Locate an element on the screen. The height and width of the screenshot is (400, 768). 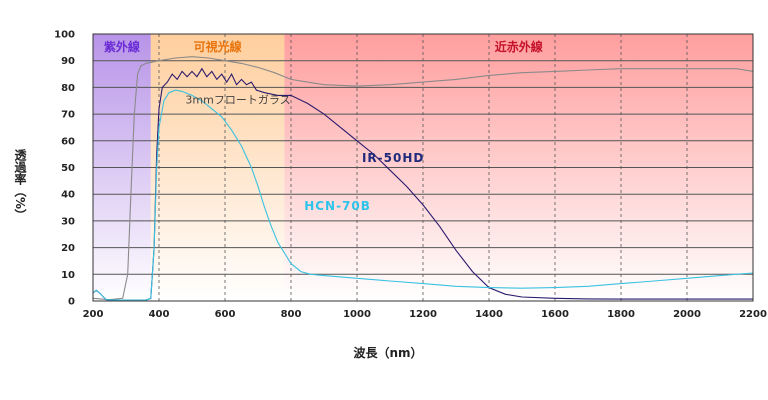
y-tick-label: 90 is located at coordinates (68, 61).